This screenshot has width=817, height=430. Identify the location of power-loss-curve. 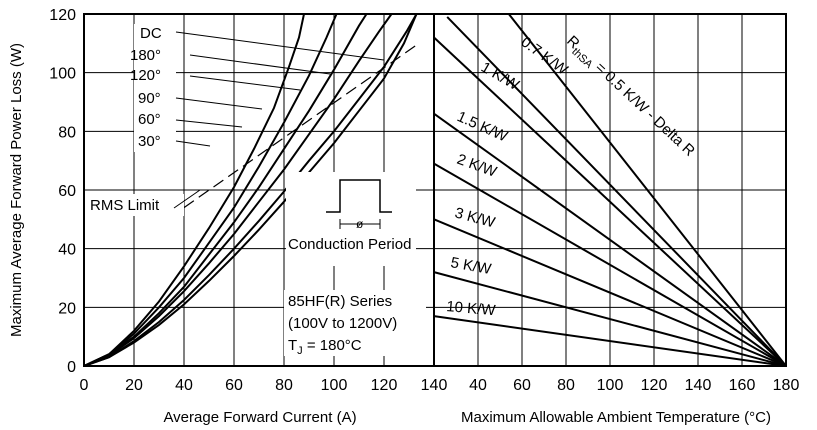
(301, 125).